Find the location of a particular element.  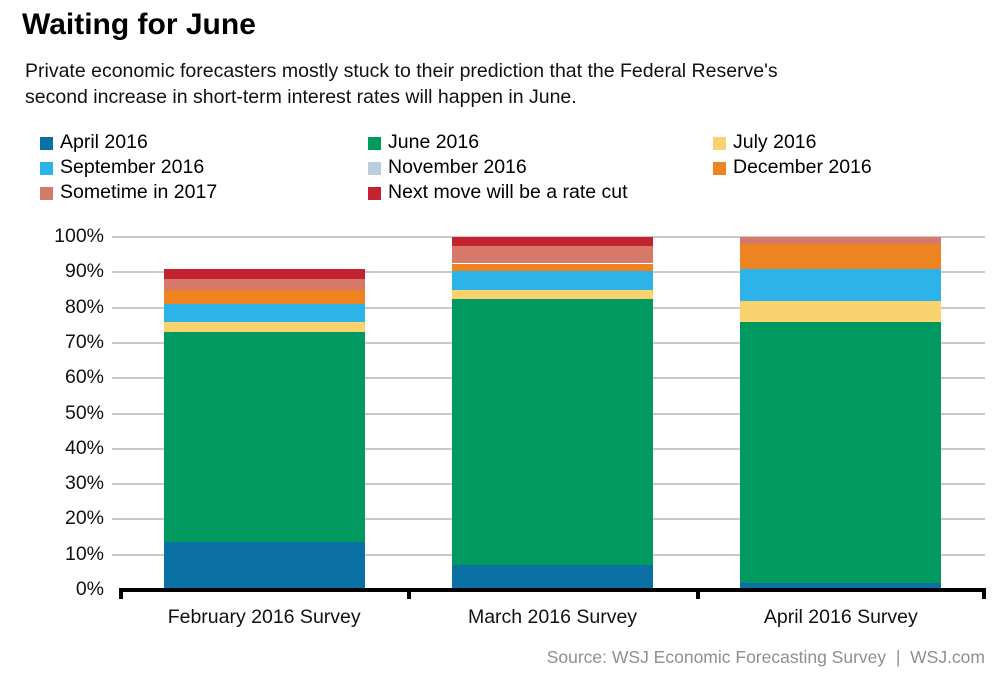

x-axis-line is located at coordinates (552, 590).